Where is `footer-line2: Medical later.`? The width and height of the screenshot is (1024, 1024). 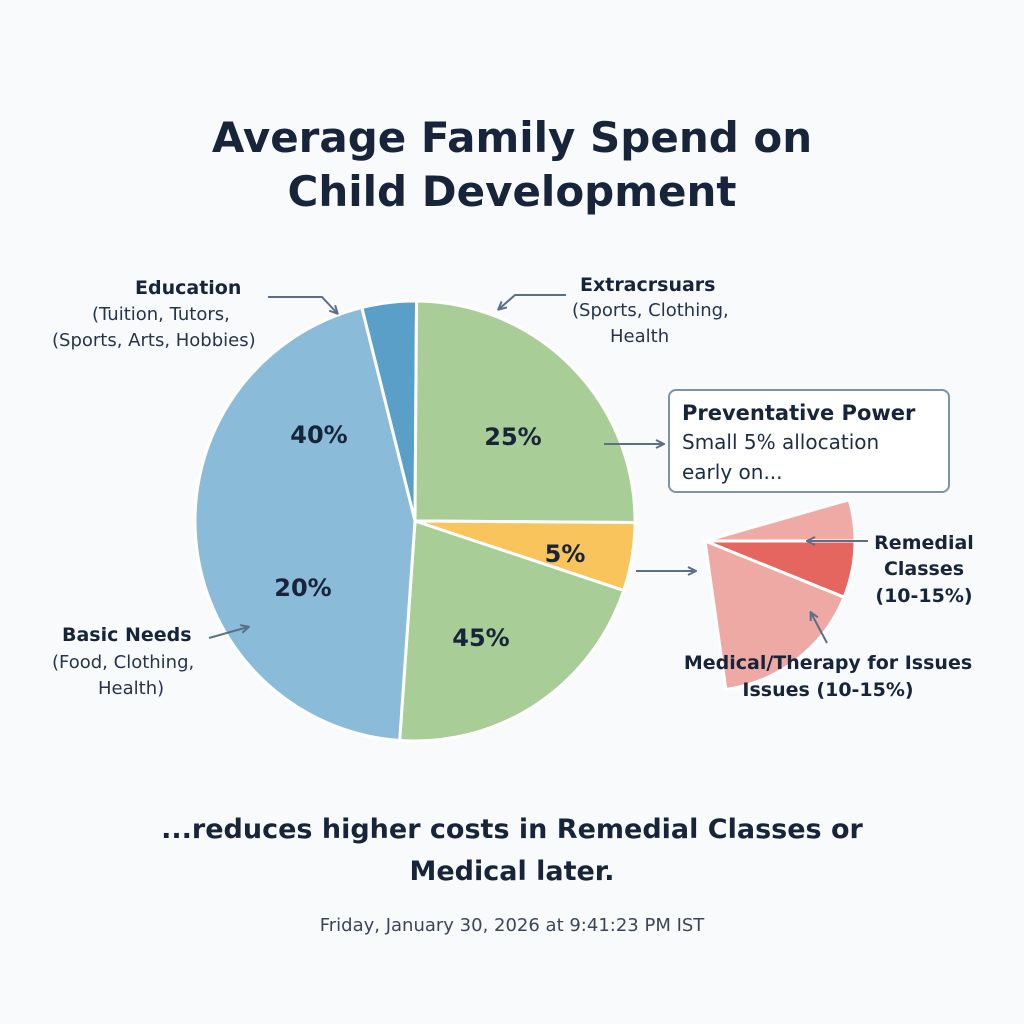
footer-line2: Medical later. is located at coordinates (512, 871).